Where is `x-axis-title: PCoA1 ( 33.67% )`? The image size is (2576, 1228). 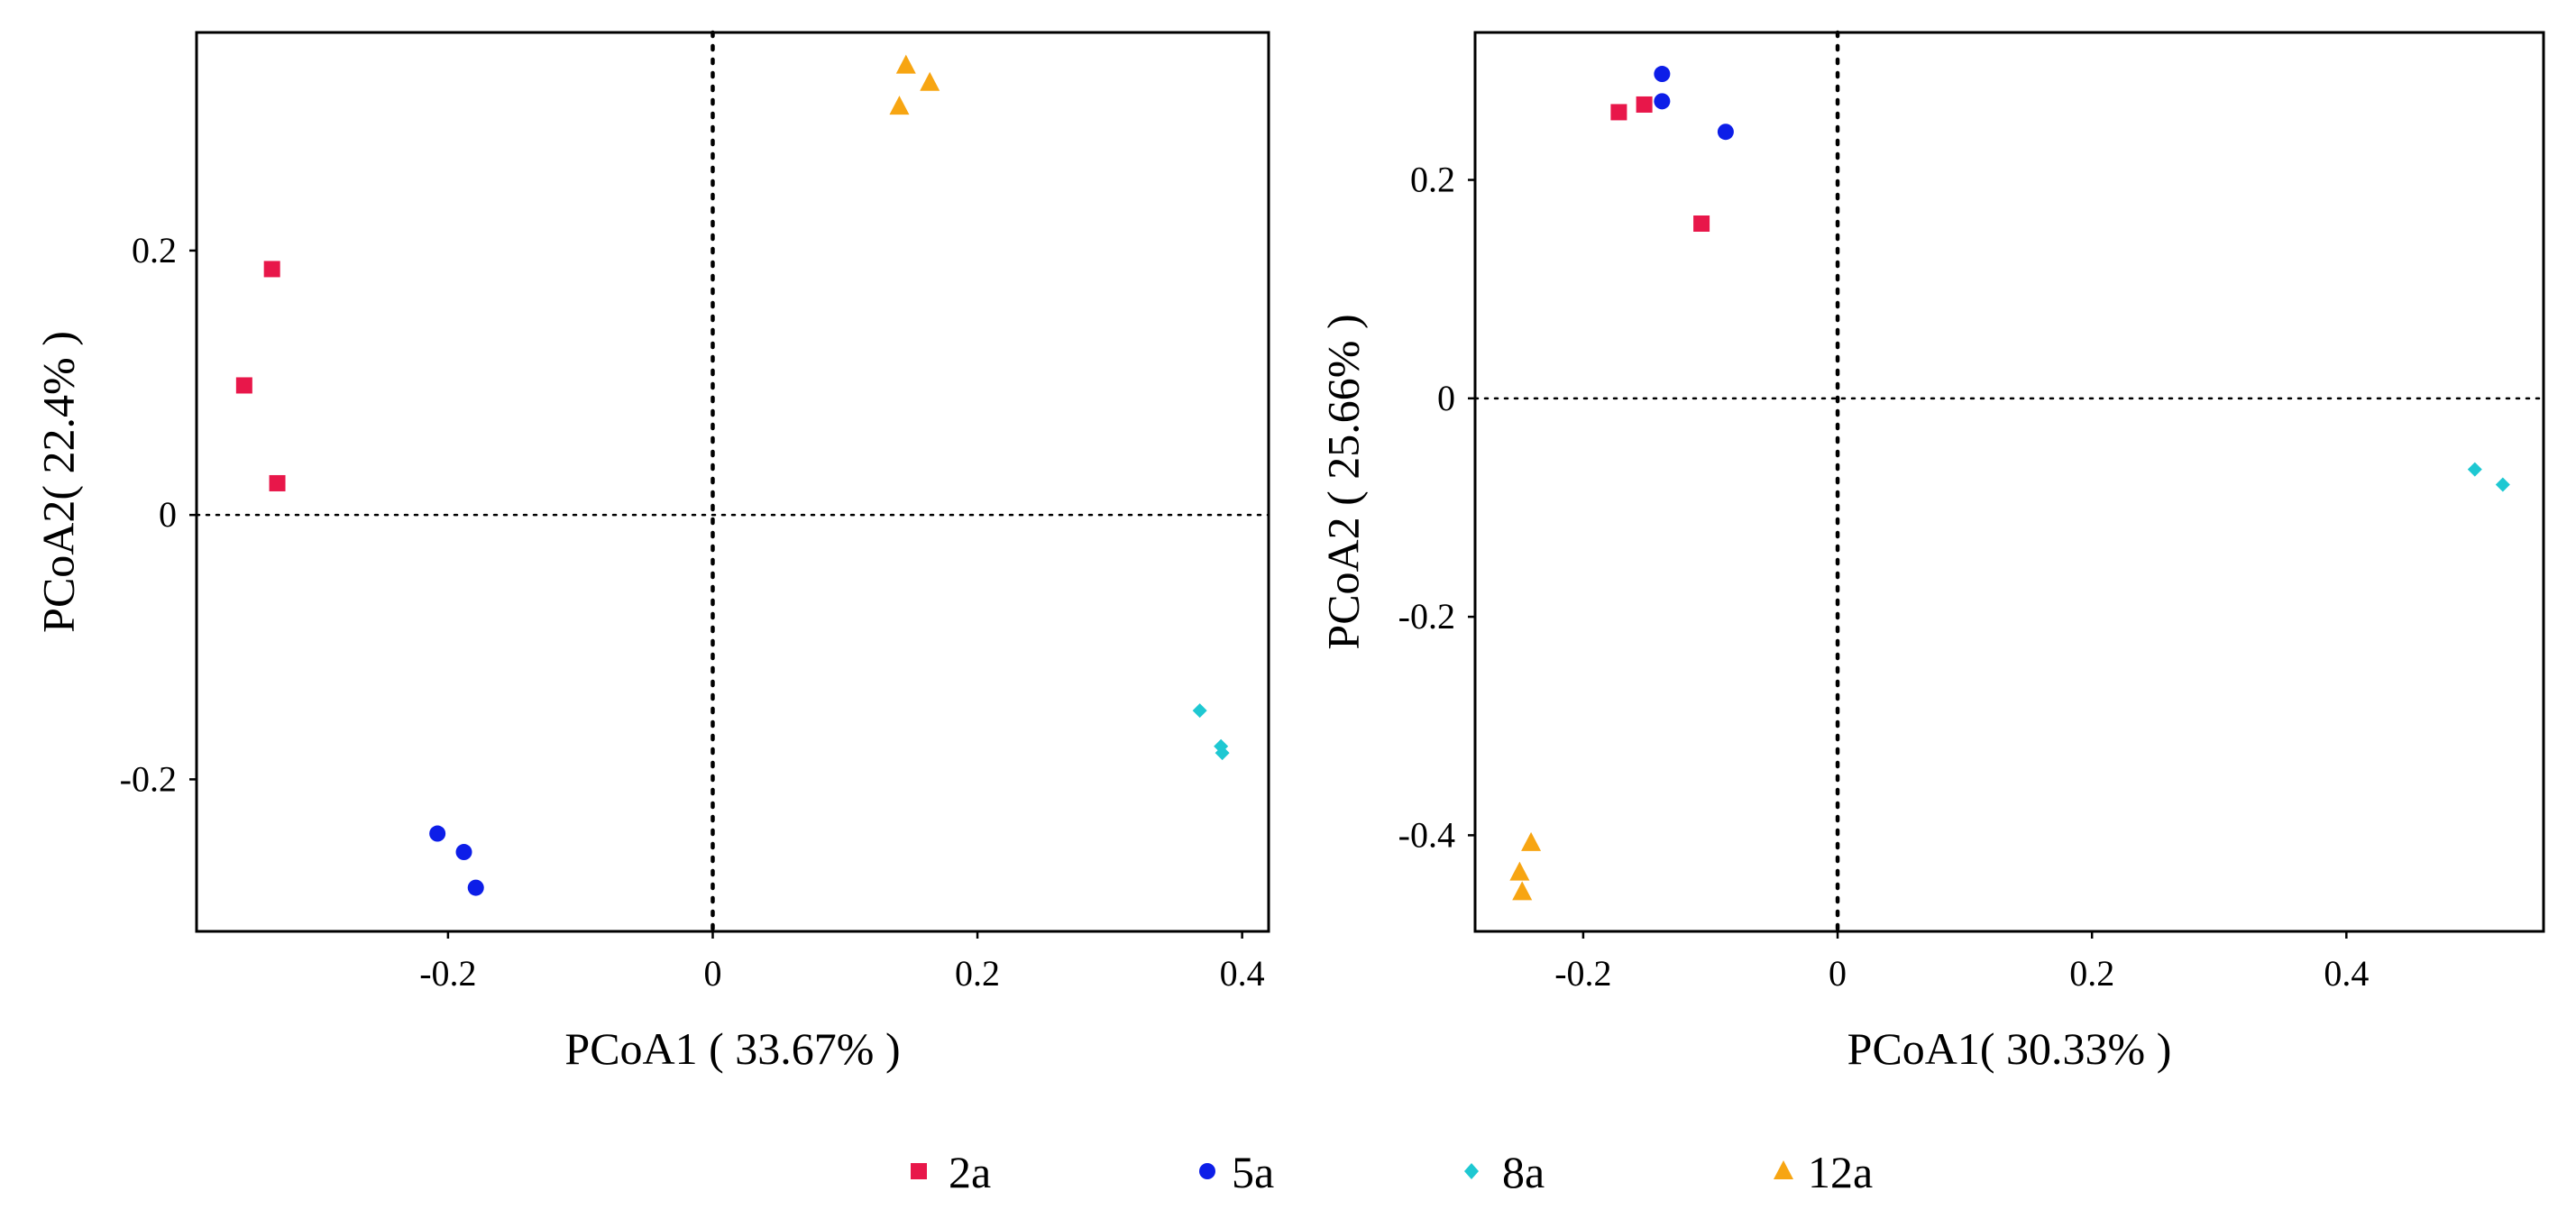 x-axis-title: PCoA1 ( 33.67% ) is located at coordinates (732, 1049).